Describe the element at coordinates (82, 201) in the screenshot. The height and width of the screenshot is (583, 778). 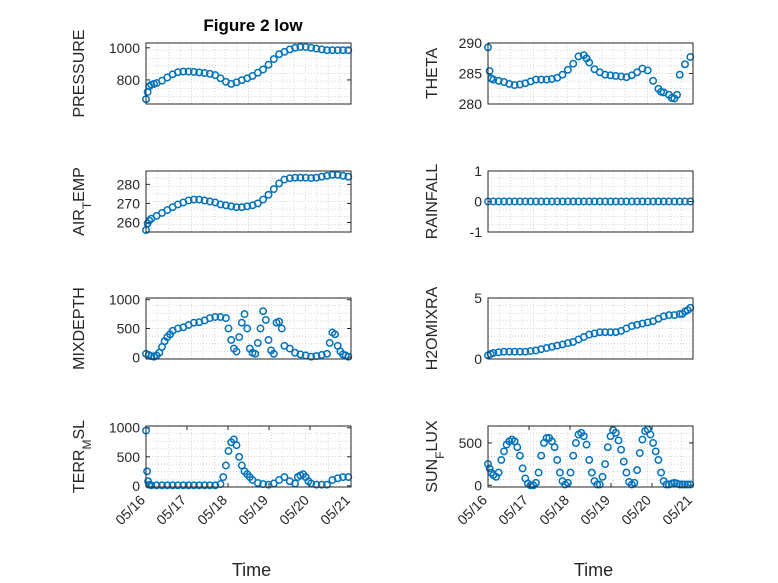
I see `y-axis-label: AIRTEMP` at that location.